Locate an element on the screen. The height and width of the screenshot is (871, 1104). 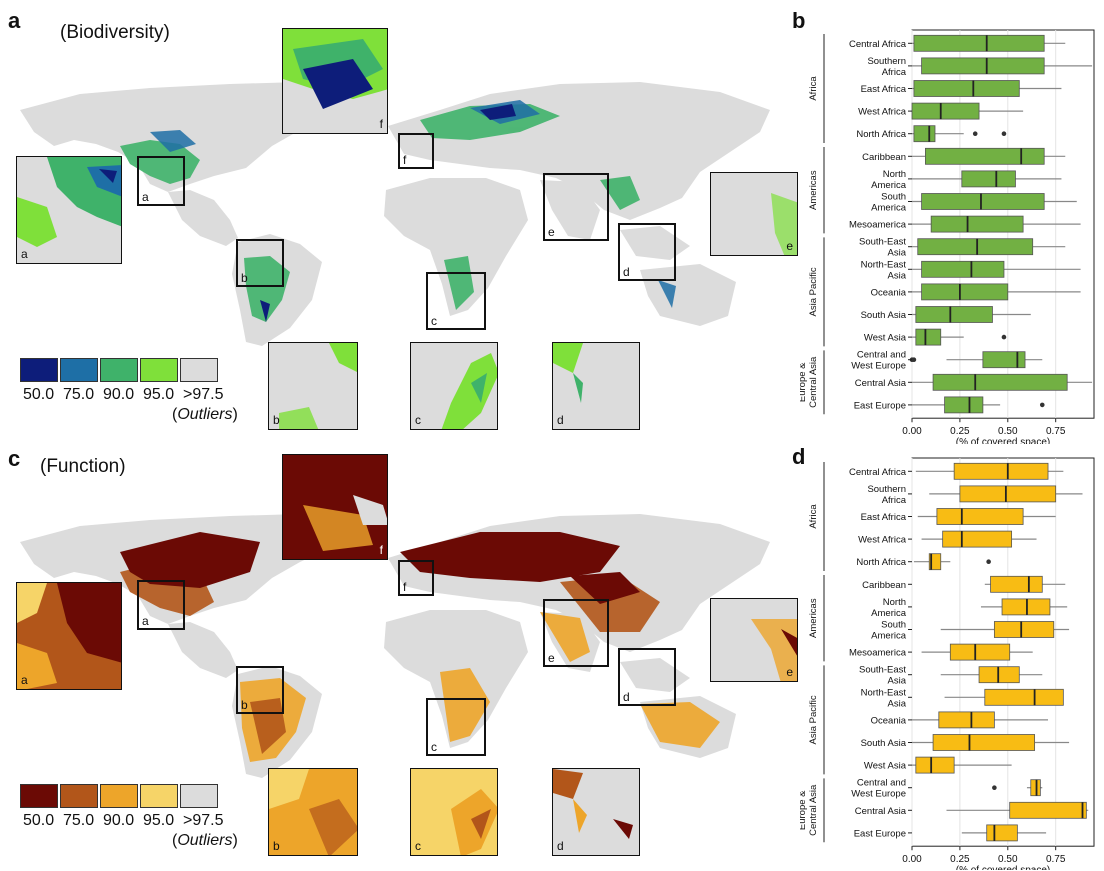
legend-label: 90.0 is located at coordinates (119, 820).